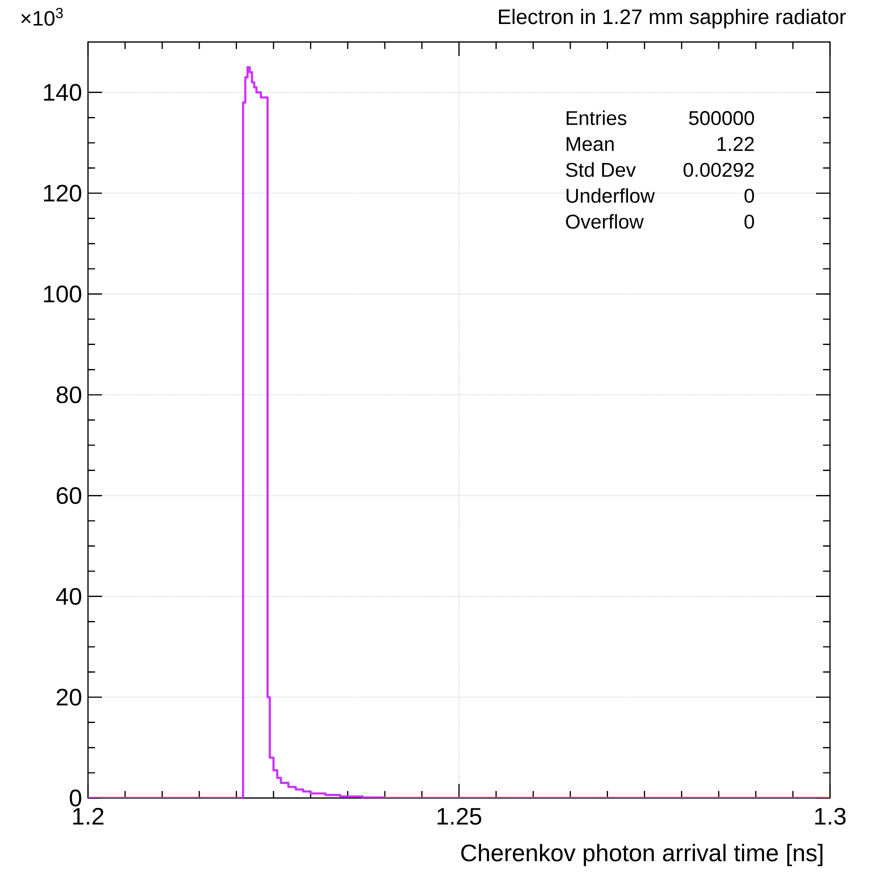 This screenshot has height=873, width=870. I want to click on y-tick-label: 0, so click(76, 798).